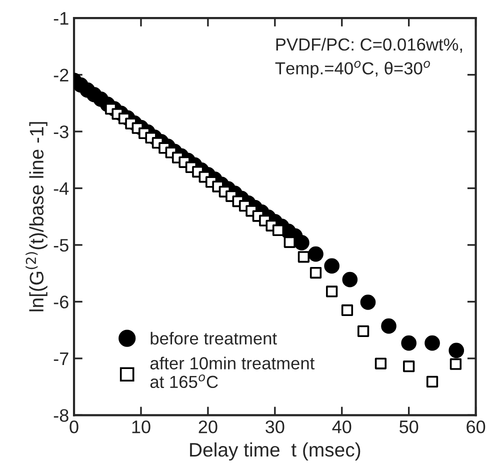 This screenshot has width=487, height=475. Describe the element at coordinates (213, 338) in the screenshot. I see `legend-label: before treatment` at that location.